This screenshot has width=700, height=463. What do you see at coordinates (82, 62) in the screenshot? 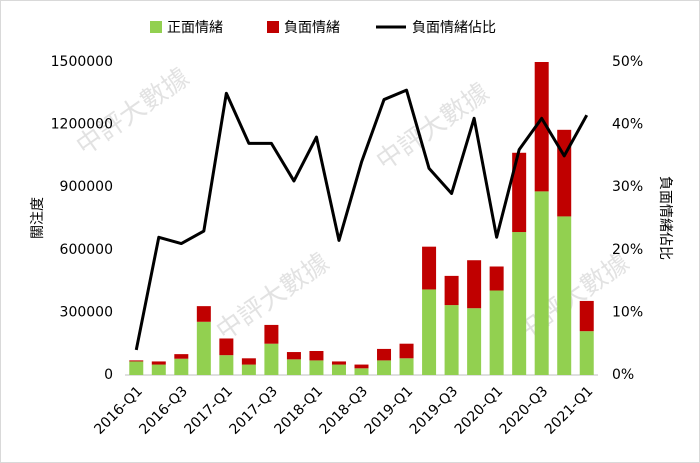
I see `y-tick-label: 1500000` at bounding box center [82, 62].